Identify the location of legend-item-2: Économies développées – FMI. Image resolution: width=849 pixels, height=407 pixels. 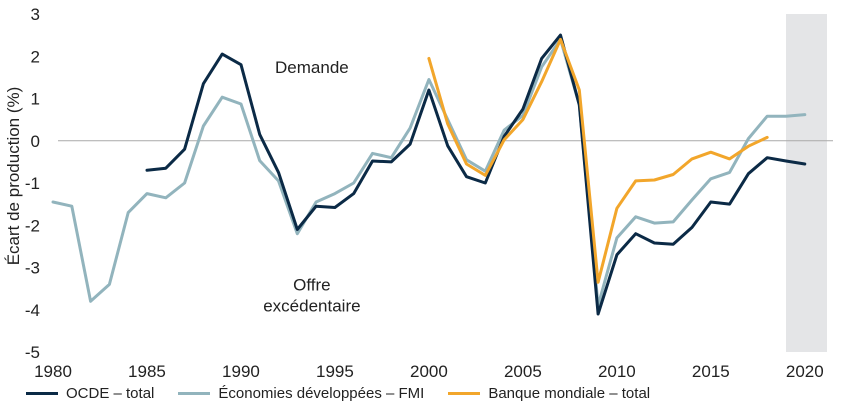
(301, 393).